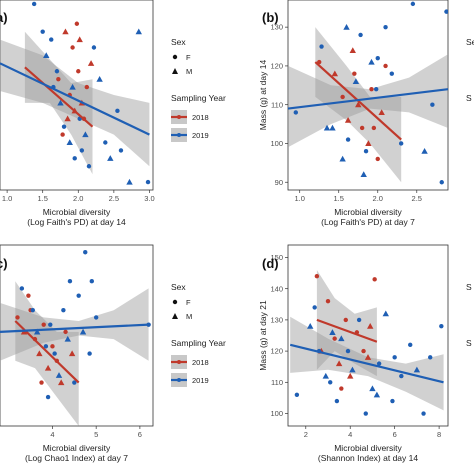  What do you see at coordinates (4, 263) in the screenshot?
I see `panel-label: c)` at bounding box center [4, 263].